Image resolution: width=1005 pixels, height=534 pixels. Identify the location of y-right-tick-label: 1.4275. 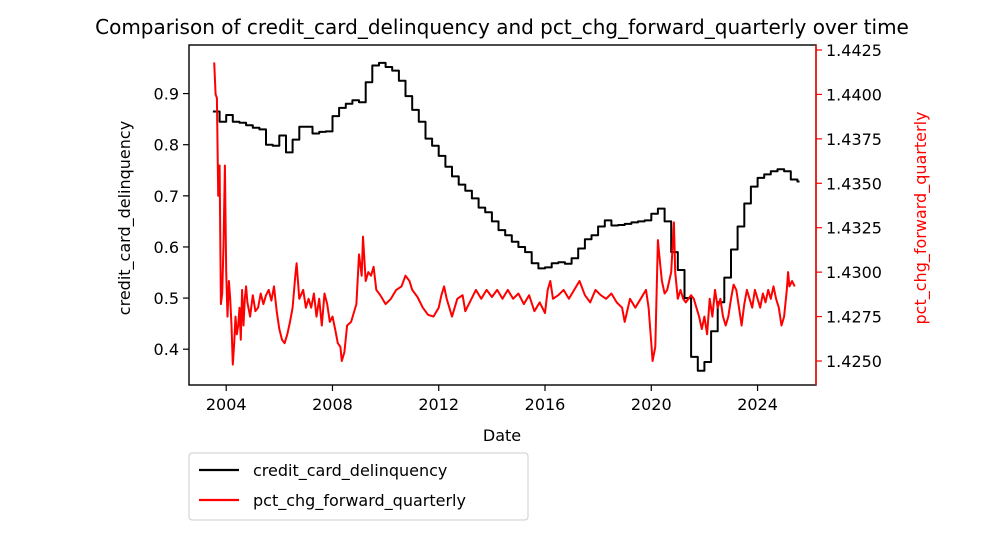
(854, 317).